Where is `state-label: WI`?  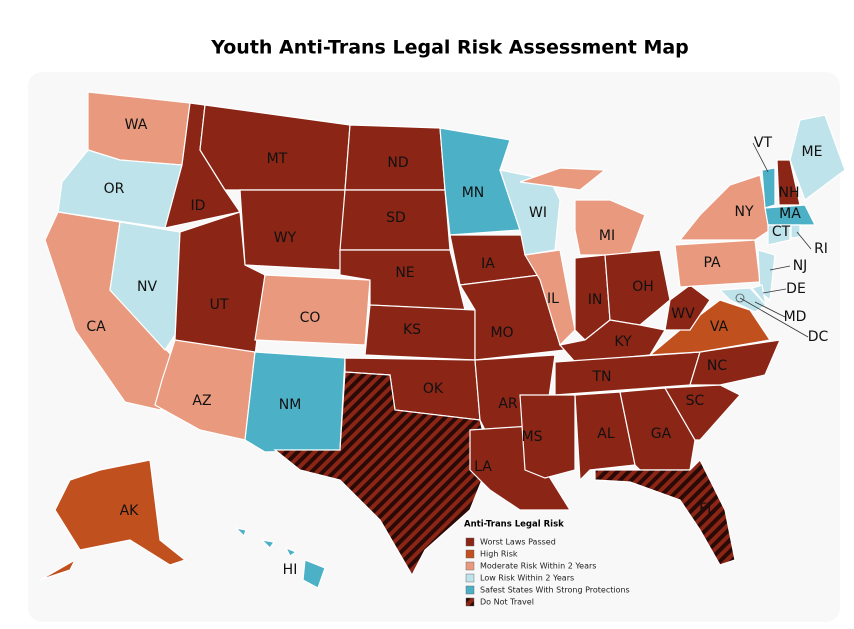 state-label: WI is located at coordinates (538, 213).